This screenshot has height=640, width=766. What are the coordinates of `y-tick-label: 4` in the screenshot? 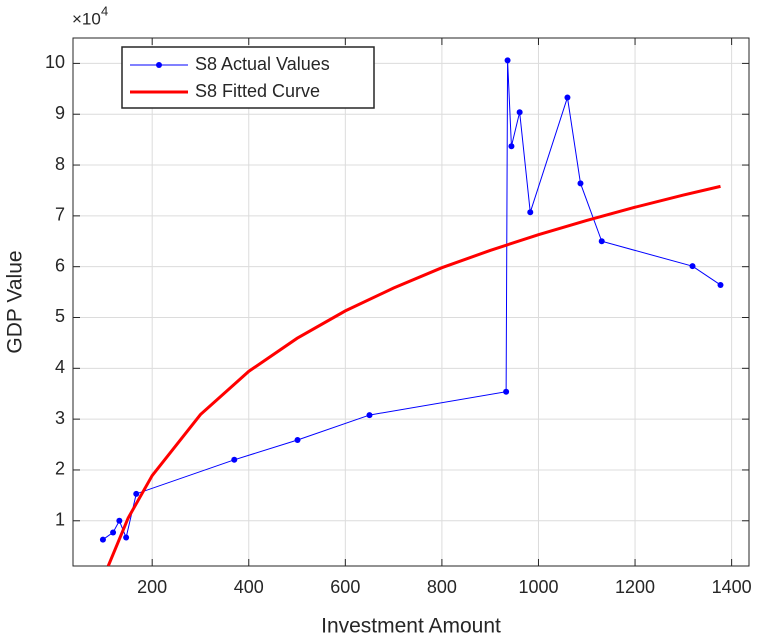 It's located at (60, 367).